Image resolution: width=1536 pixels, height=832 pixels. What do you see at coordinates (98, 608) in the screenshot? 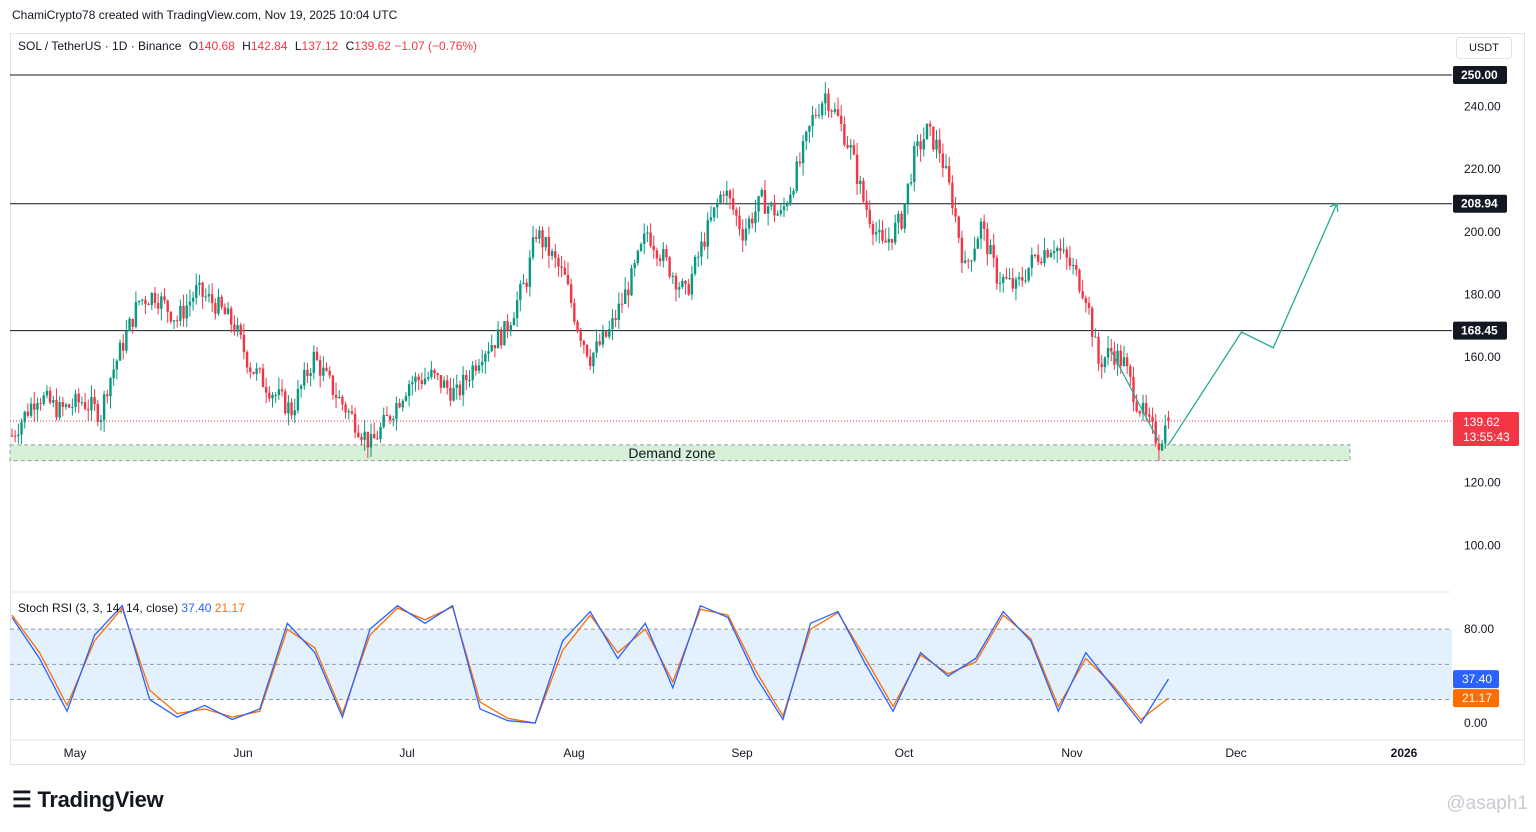
I see `stoch-rsi-title: Stoch RSI (3, 3, 14, 14, close)` at bounding box center [98, 608].